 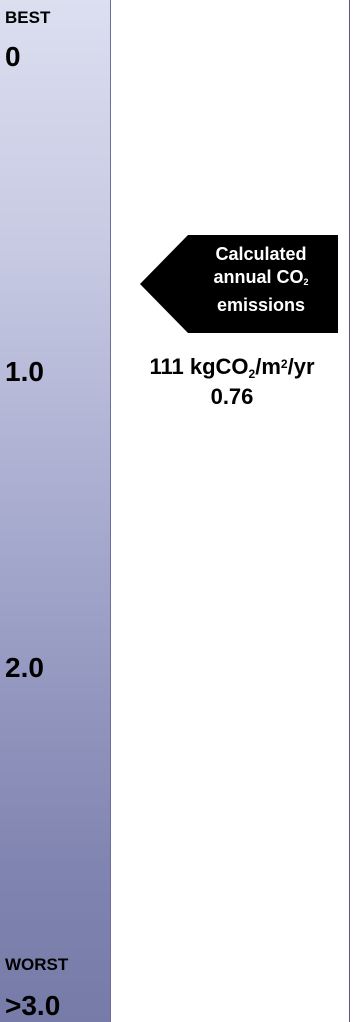 What do you see at coordinates (24, 371) in the screenshot?
I see `scale-mark-1: 1.0` at bounding box center [24, 371].